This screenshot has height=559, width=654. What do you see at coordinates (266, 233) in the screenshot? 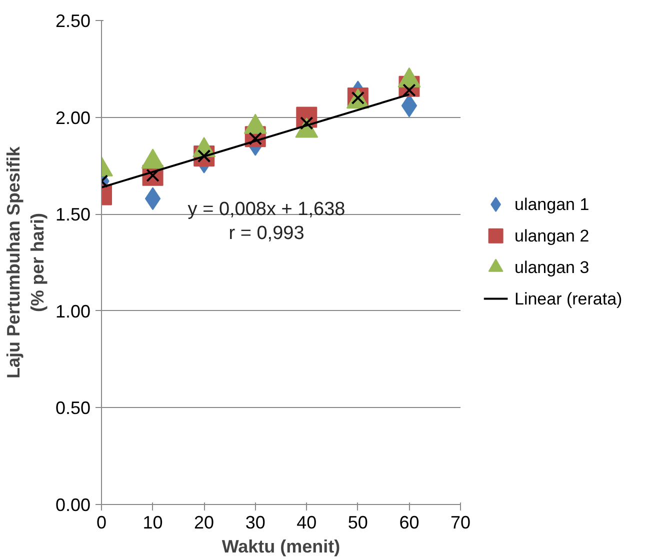
I see `annotation: r = 0,993` at bounding box center [266, 233].